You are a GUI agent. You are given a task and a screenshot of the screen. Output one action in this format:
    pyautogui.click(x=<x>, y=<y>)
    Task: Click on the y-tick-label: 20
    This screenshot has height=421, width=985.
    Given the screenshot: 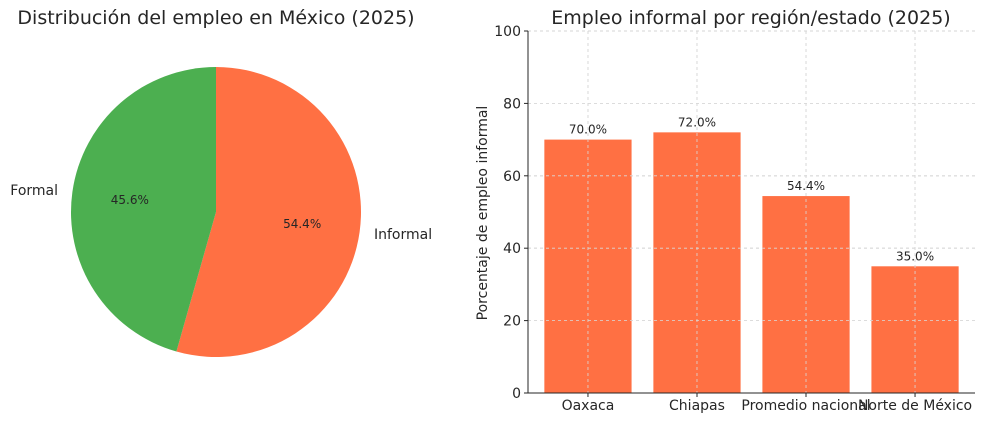 What is the action you would take?
    pyautogui.click(x=512, y=322)
    